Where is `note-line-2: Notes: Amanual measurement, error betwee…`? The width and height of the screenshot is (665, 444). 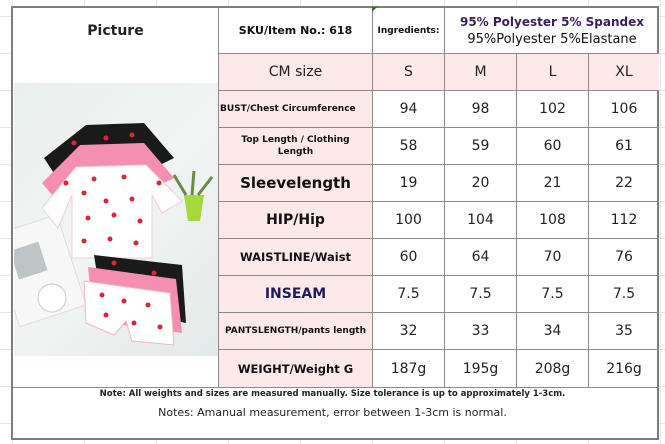
note-line-2: Notes: Amanual measurement, error betwee… is located at coordinates (332, 412).